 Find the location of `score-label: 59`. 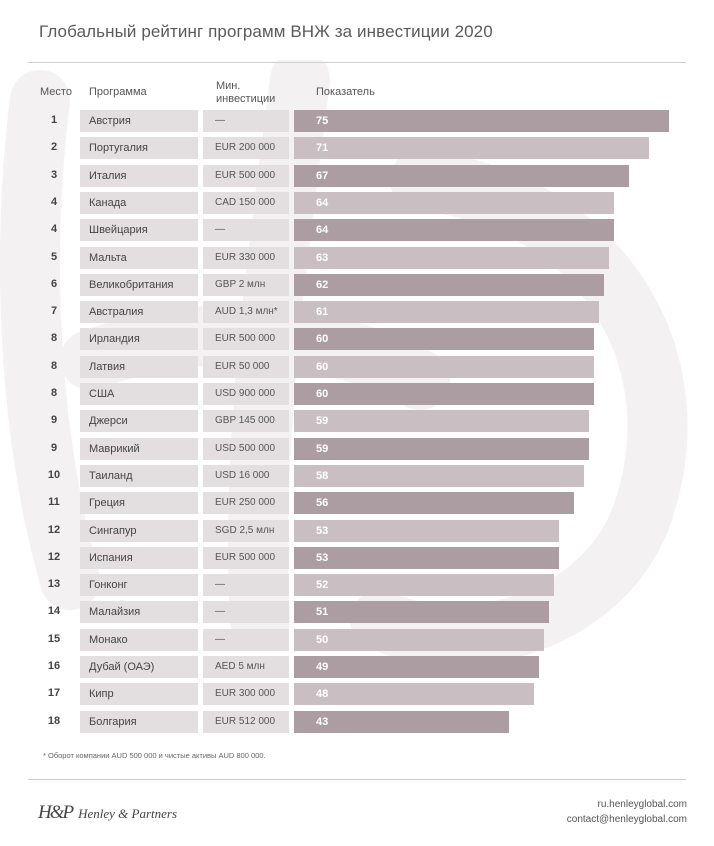

score-label: 59 is located at coordinates (322, 421).